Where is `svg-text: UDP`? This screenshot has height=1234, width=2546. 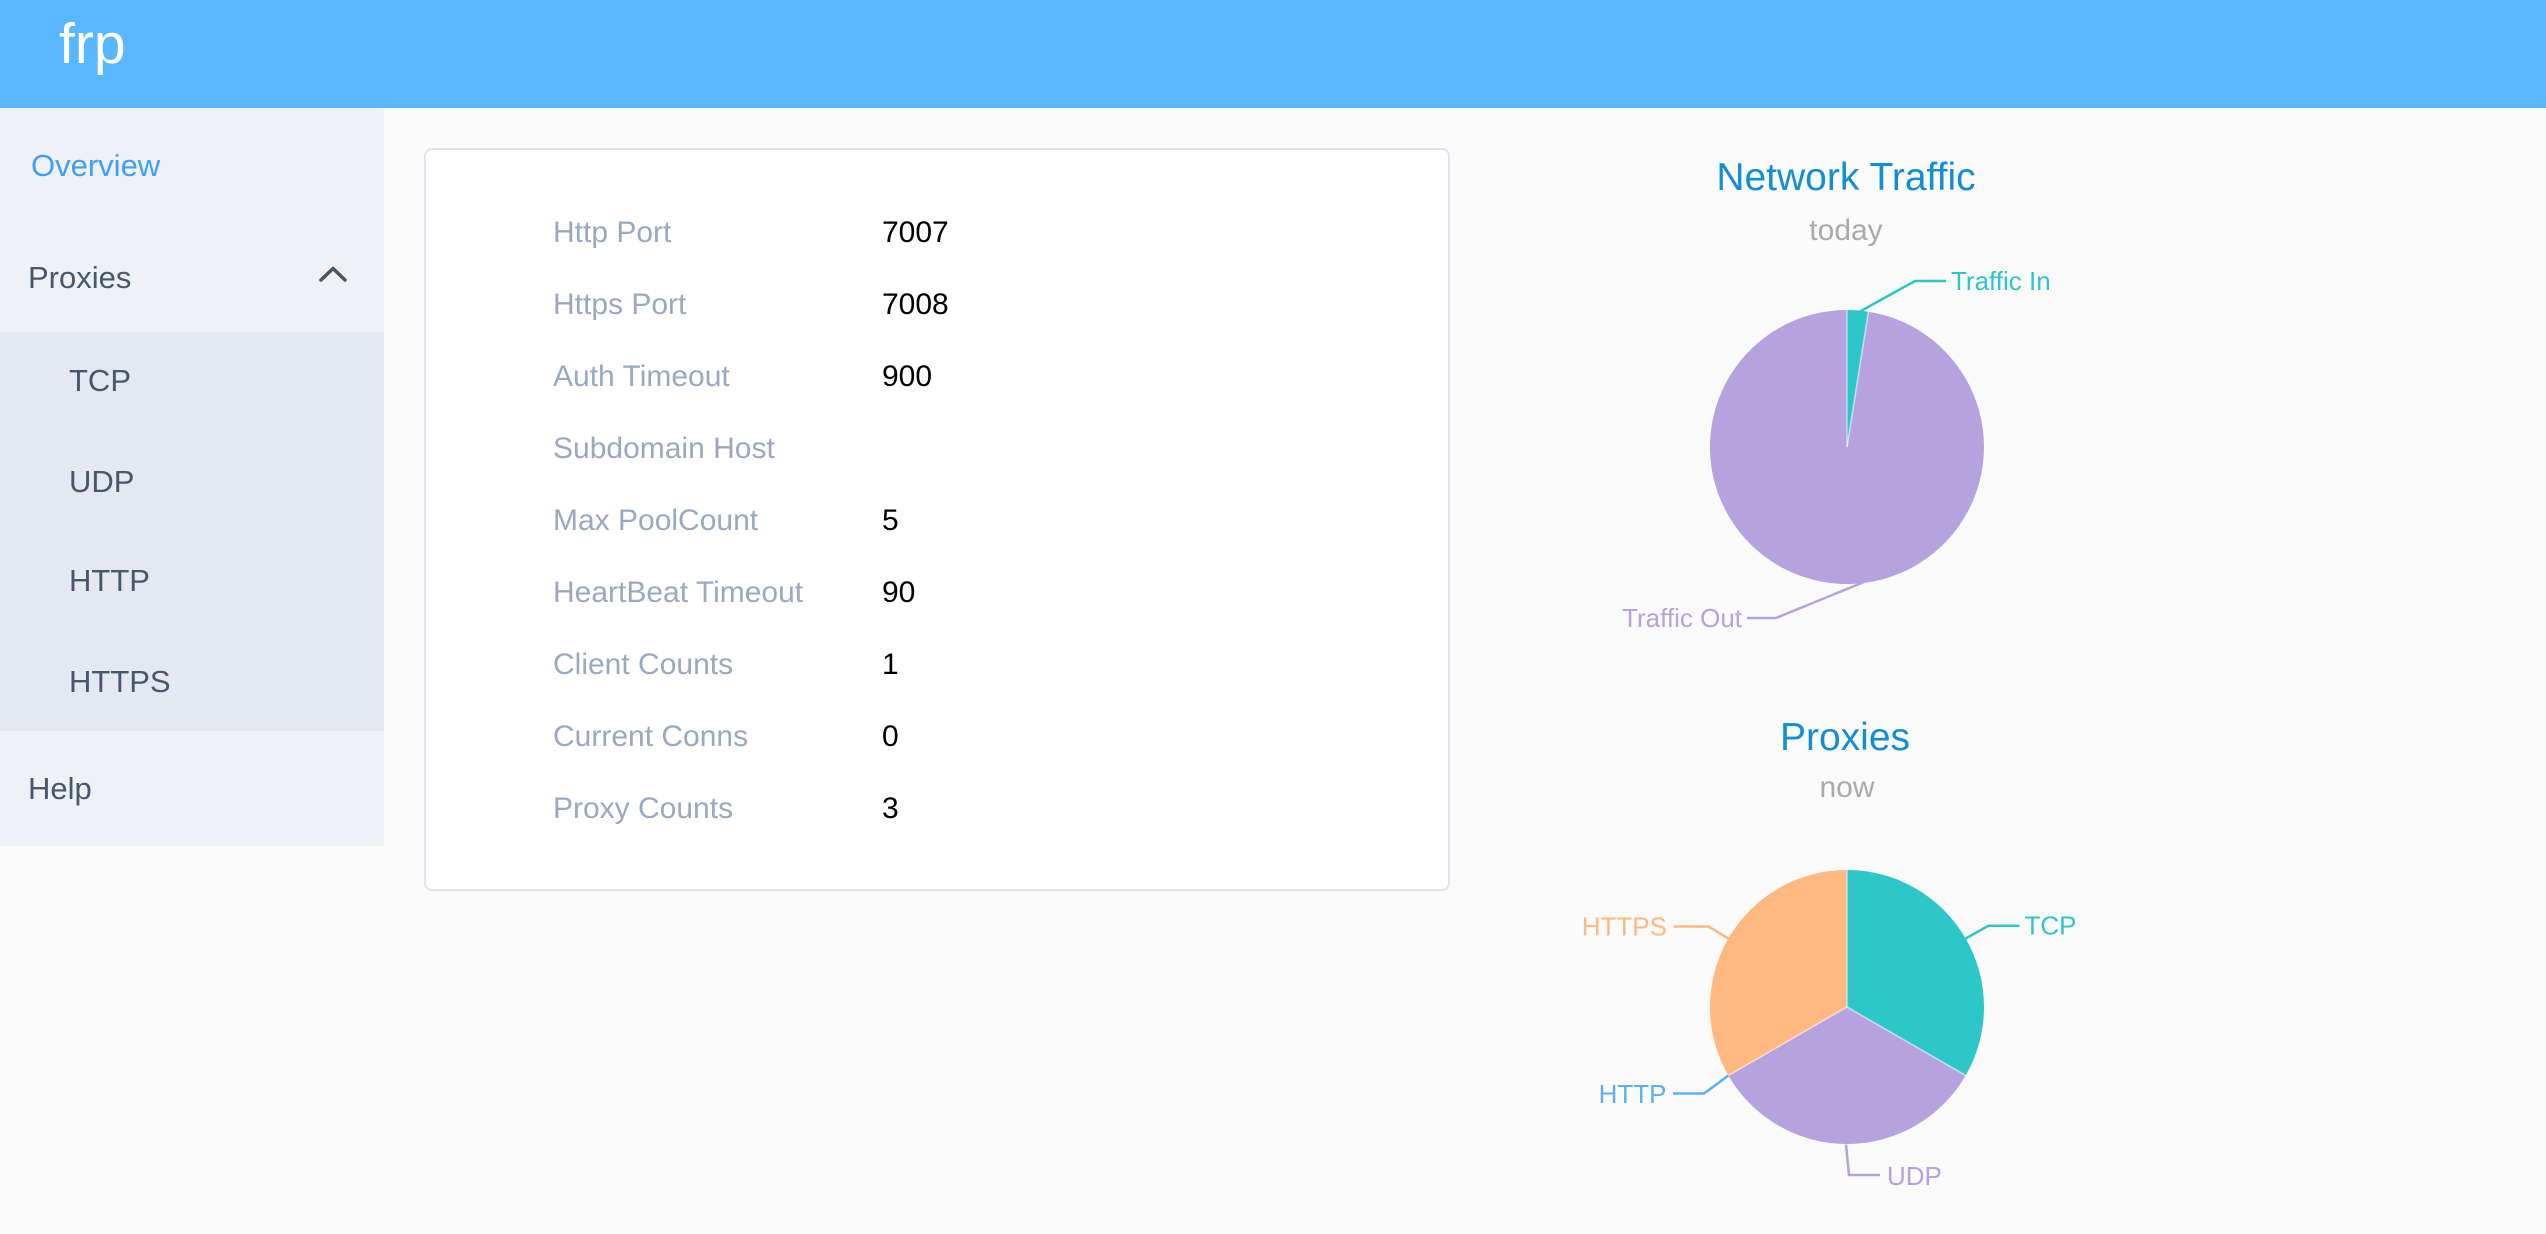 svg-text: UDP is located at coordinates (1914, 1176).